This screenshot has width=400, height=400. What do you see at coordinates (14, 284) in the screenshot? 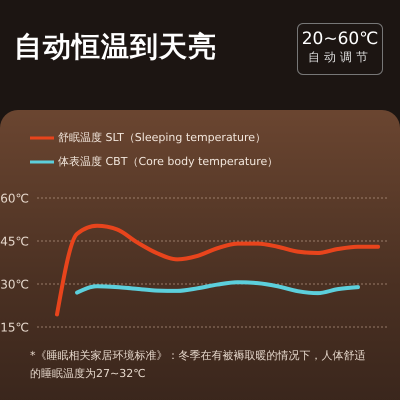
I see `y-tick-label: 30℃` at bounding box center [14, 284].